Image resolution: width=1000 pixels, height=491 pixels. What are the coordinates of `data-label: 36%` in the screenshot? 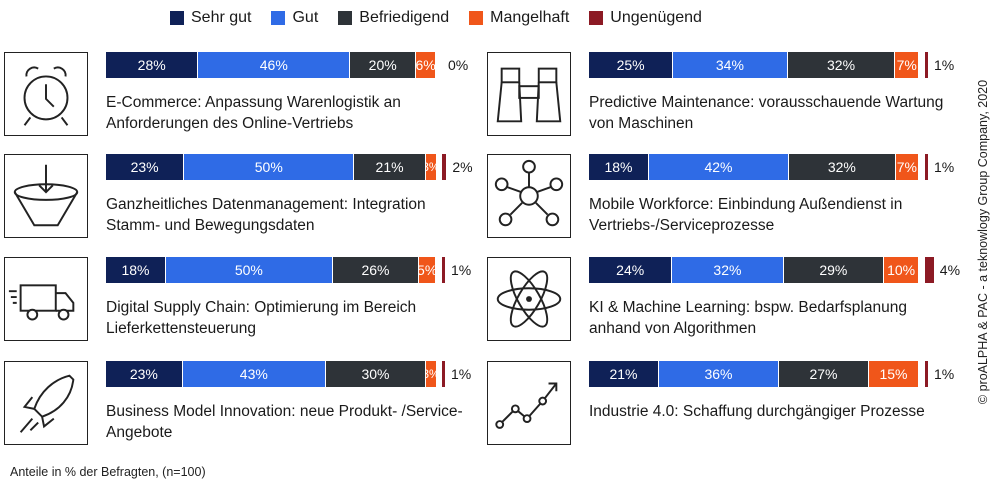 It's located at (718, 374).